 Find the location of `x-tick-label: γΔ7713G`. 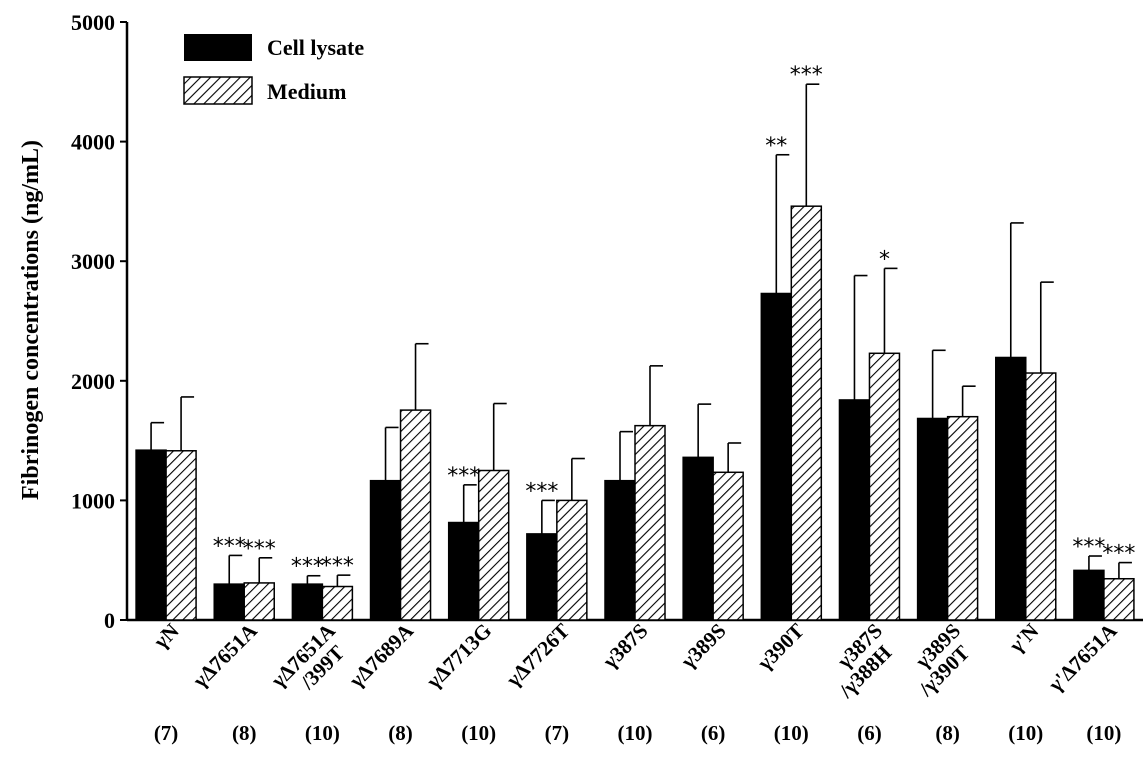

x-tick-label: γΔ7713G is located at coordinates (458, 656).